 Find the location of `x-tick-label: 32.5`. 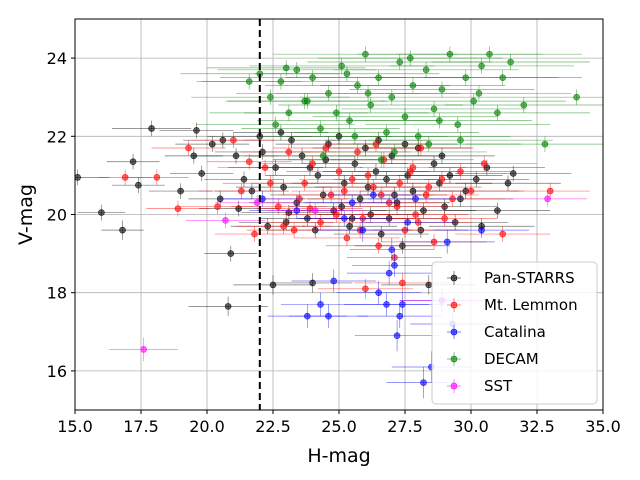

x-tick-label: 32.5 is located at coordinates (537, 426).